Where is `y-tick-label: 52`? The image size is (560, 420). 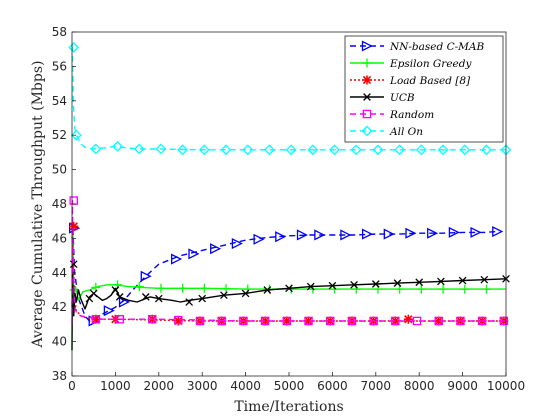
y-tick-label: 52 is located at coordinates (59, 135).